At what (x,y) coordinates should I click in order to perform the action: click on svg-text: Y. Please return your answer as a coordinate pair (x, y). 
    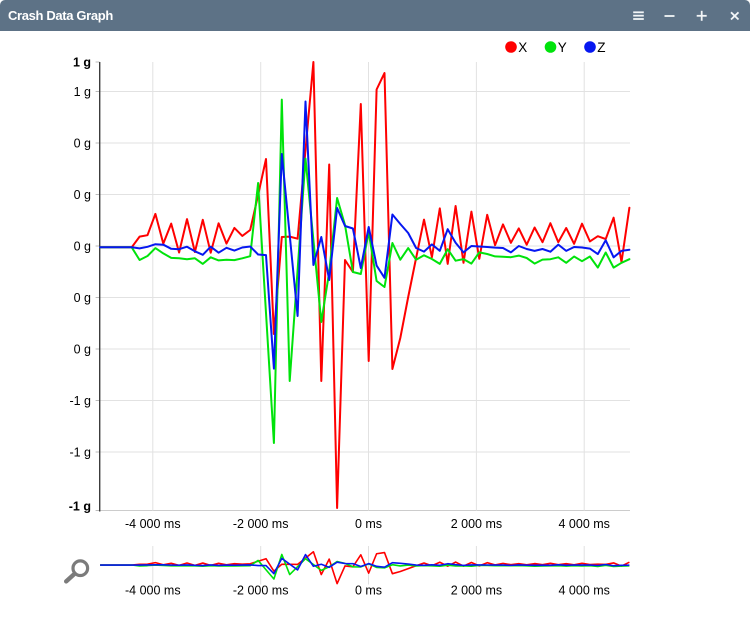
    Looking at the image, I should click on (562, 47).